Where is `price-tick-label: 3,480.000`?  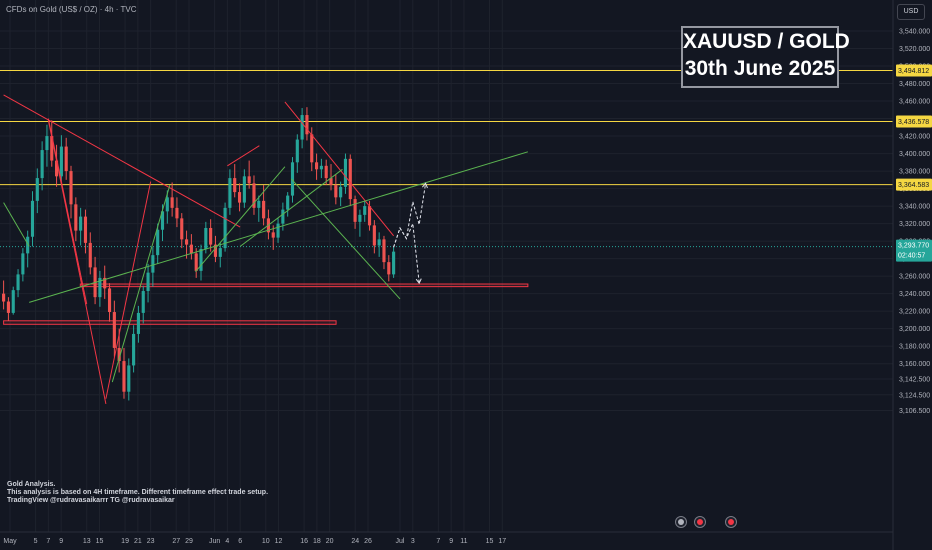
price-tick-label: 3,480.000 is located at coordinates (914, 84).